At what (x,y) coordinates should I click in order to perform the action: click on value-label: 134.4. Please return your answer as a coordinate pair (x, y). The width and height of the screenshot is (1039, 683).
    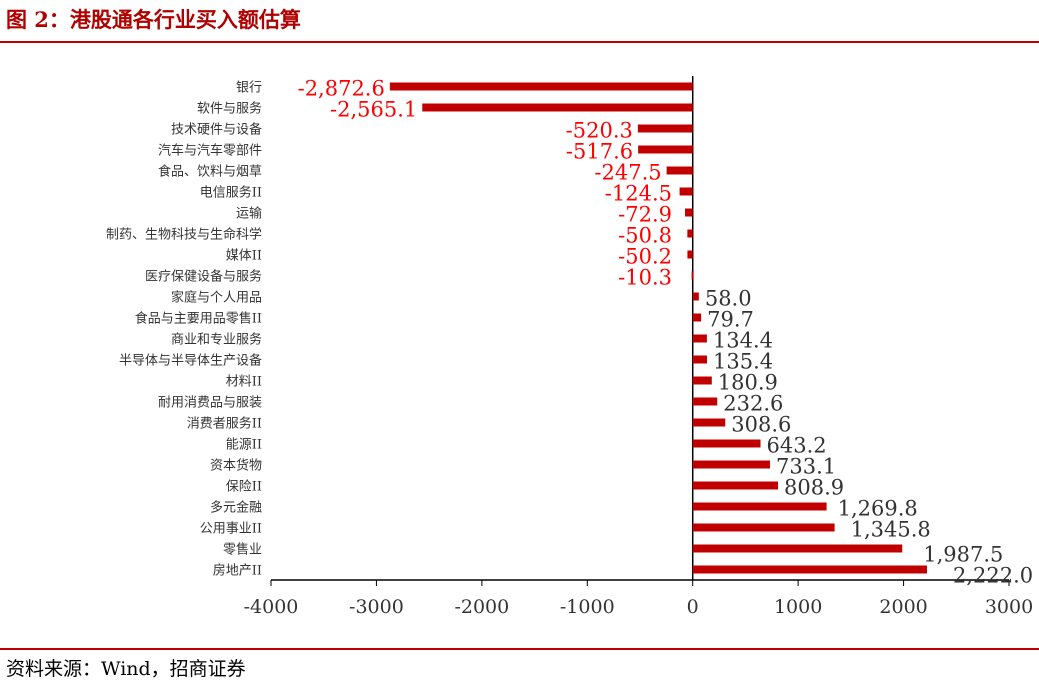
    Looking at the image, I should click on (743, 341).